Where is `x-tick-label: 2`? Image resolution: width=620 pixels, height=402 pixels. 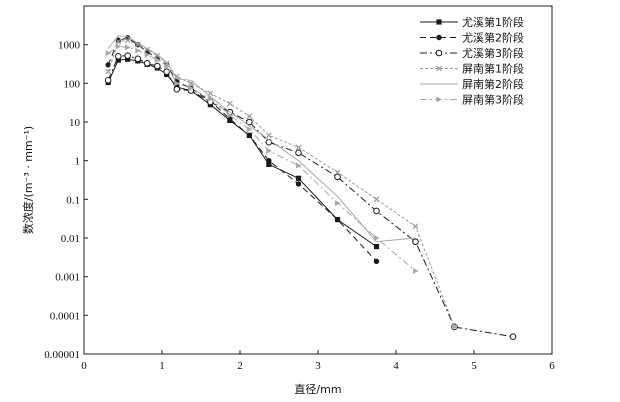 x-tick-label: 2 is located at coordinates (240, 366).